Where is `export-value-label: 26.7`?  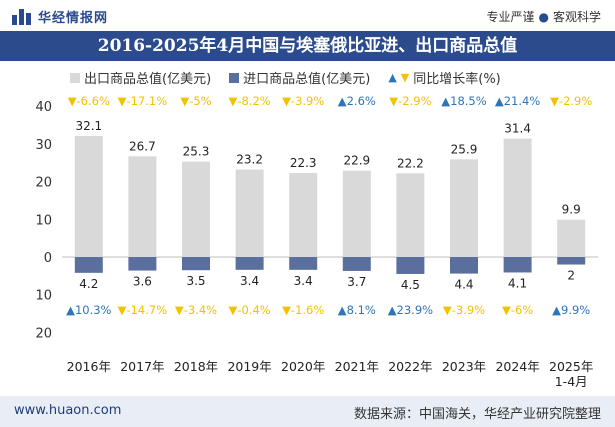
export-value-label: 26.7 is located at coordinates (142, 146).